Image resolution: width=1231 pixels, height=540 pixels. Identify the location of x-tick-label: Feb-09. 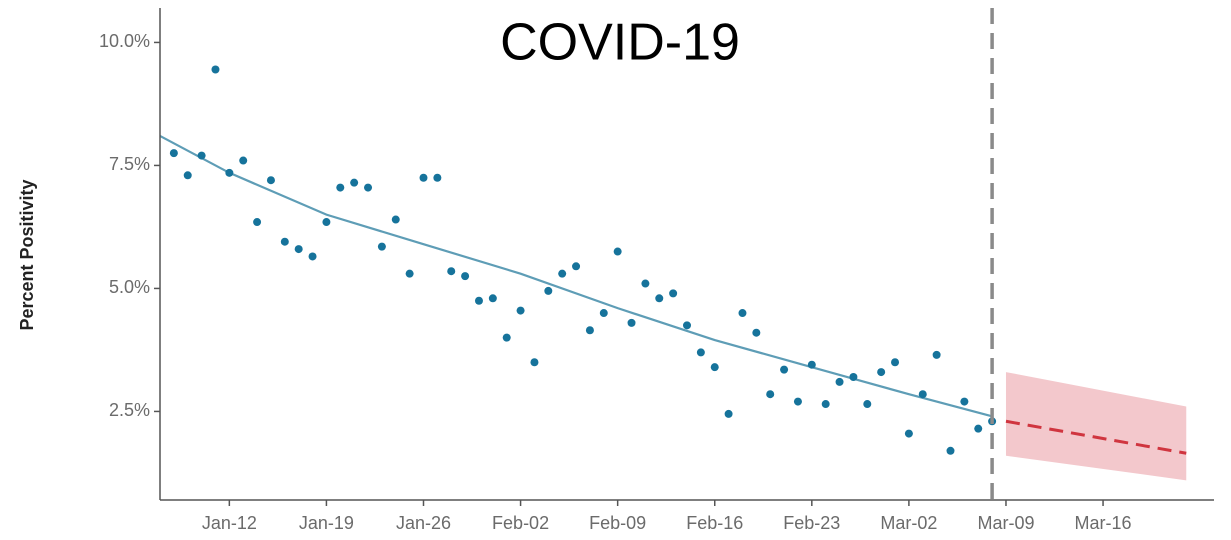
(617, 523).